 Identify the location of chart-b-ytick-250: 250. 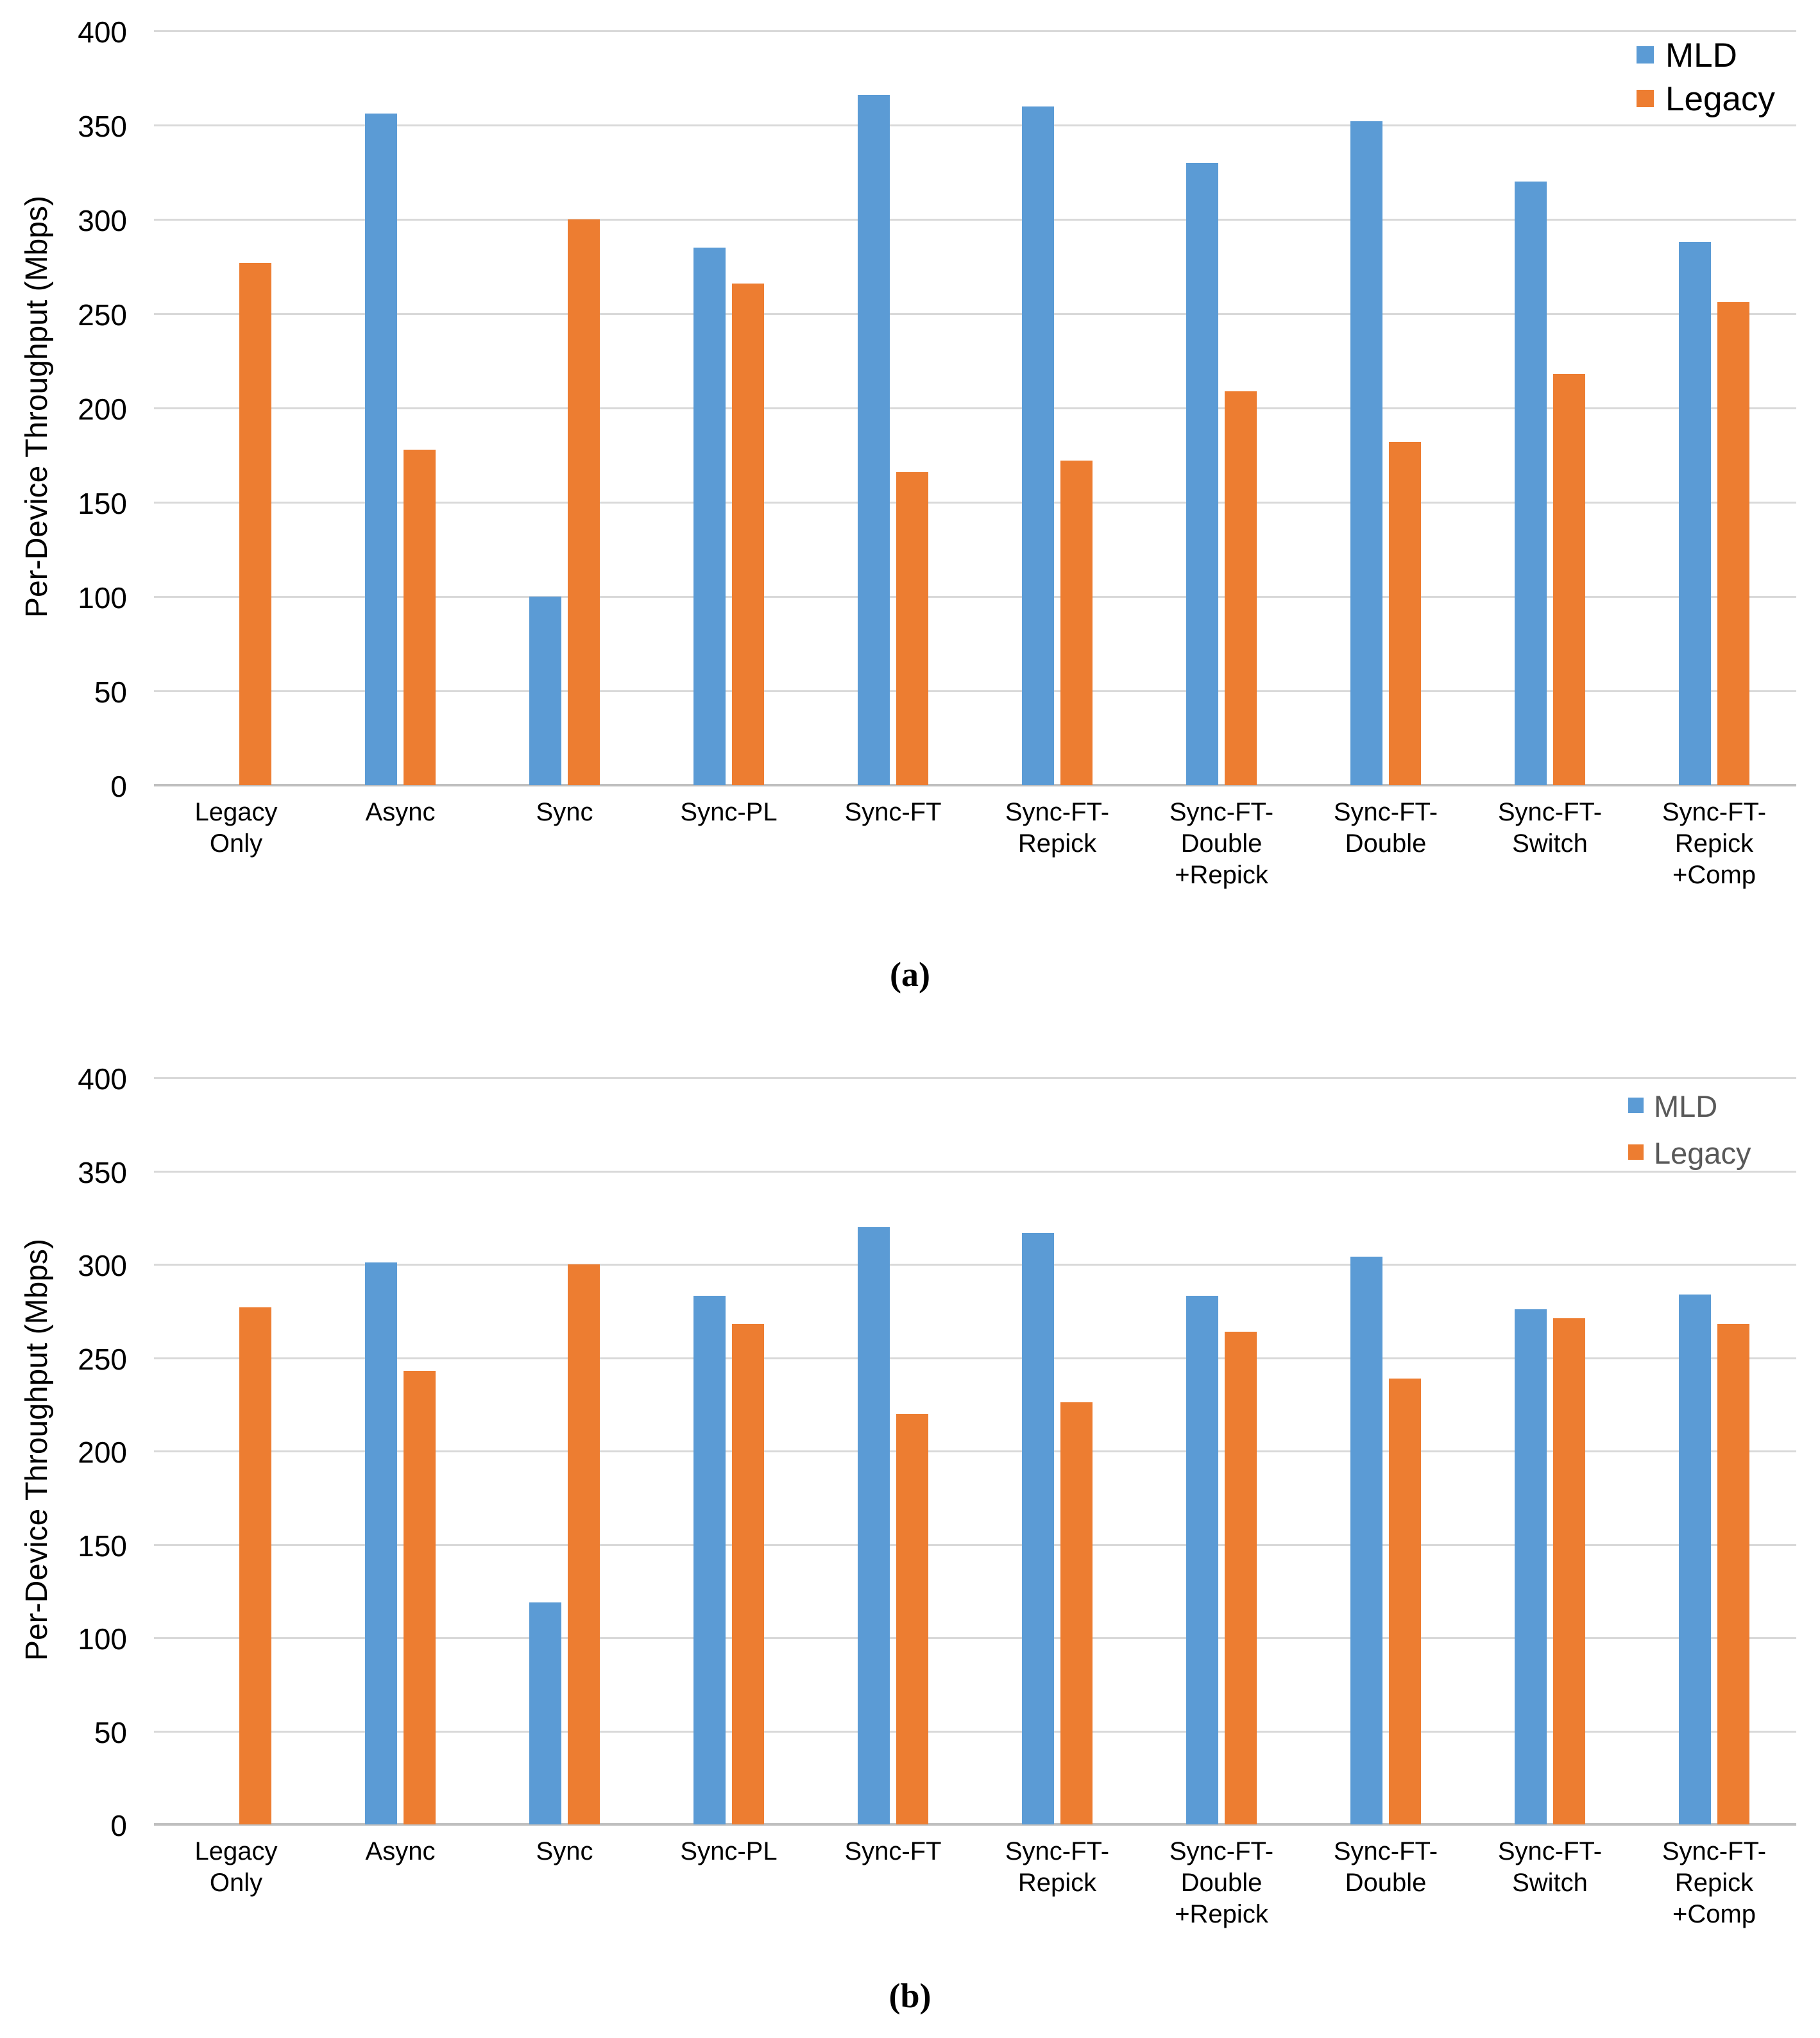
(102, 1359).